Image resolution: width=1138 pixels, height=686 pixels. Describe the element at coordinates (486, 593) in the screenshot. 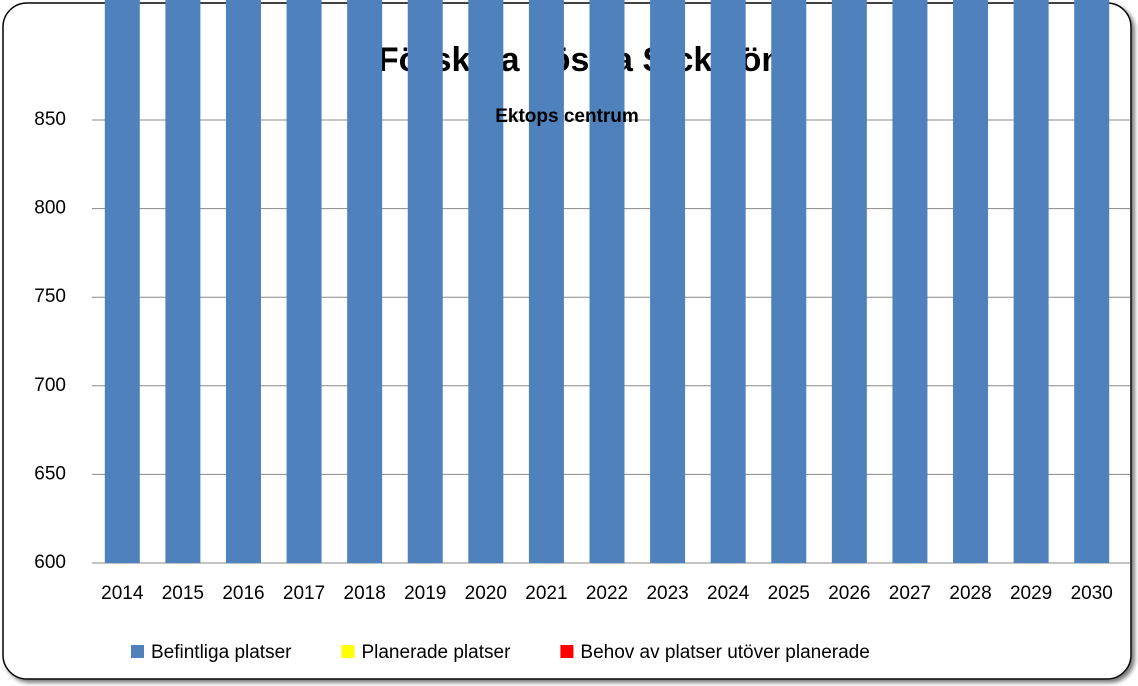

I see `x-tick-label: 2020` at that location.